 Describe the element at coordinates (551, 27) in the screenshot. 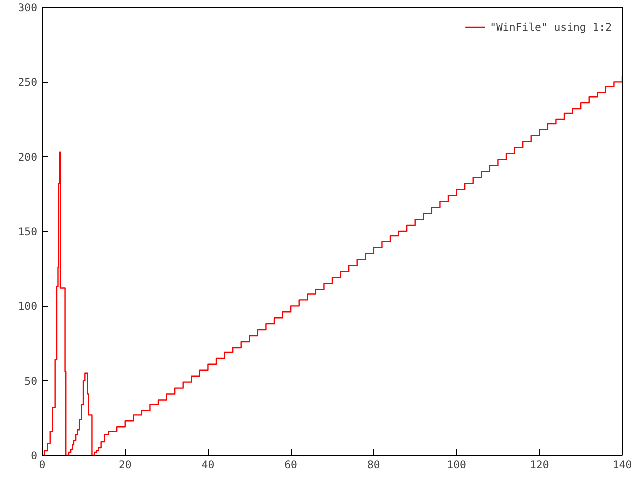

I see `legend-label: "WinFile" using 1:2` at that location.